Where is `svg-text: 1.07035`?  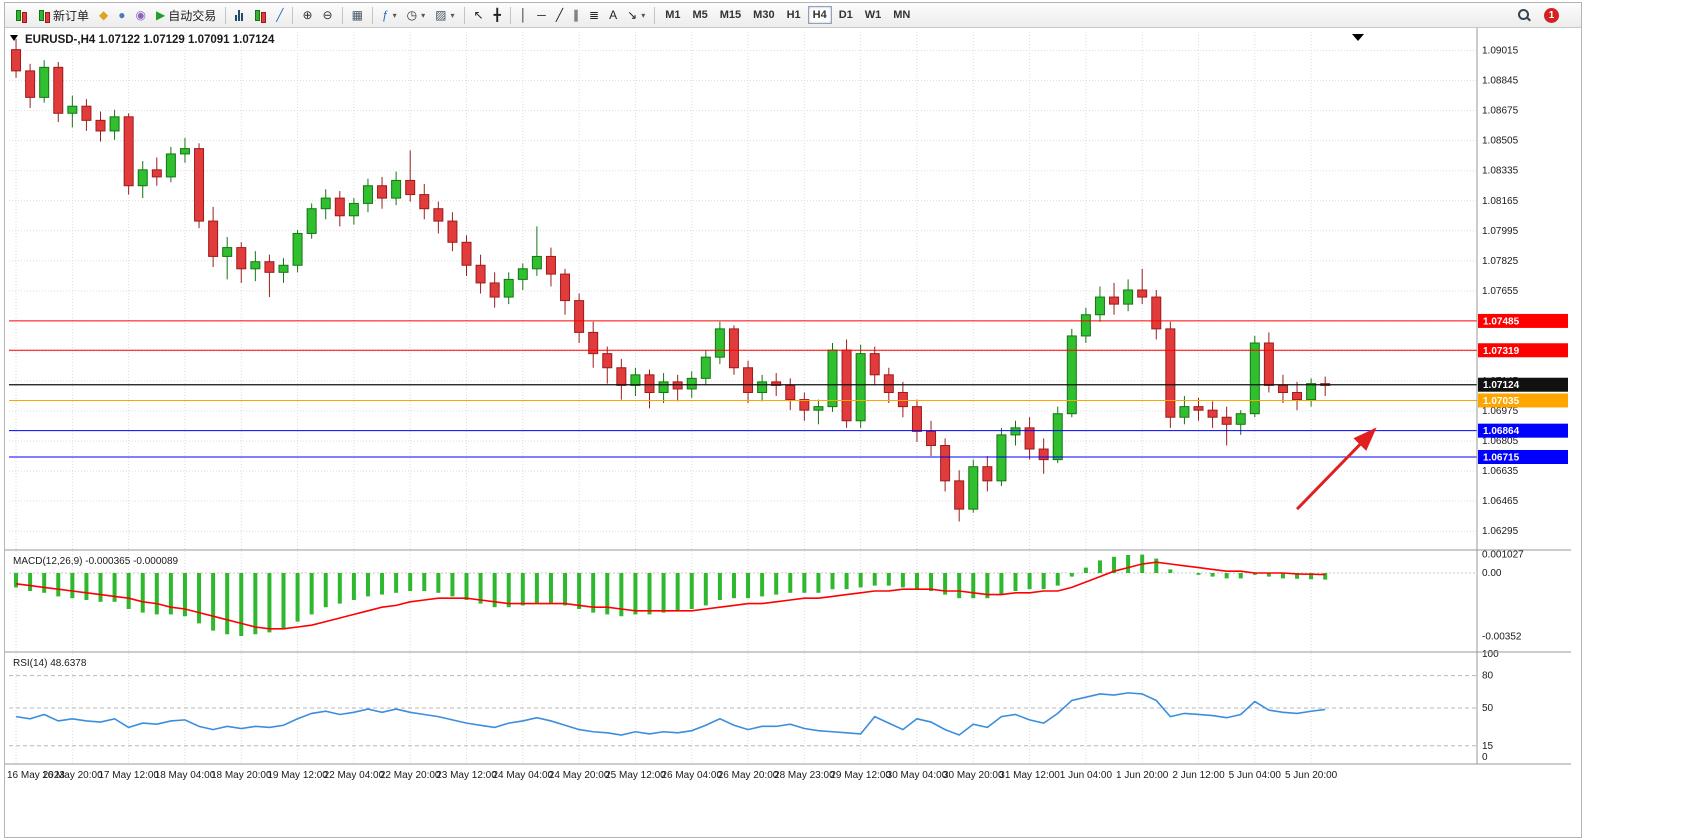
svg-text: 1.07035 is located at coordinates (1501, 401).